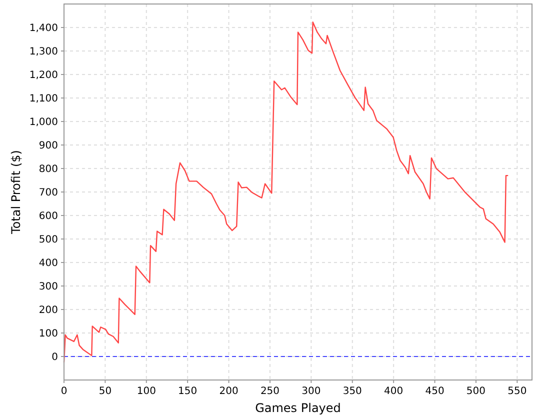  Describe the element at coordinates (48, 263) in the screenshot. I see `y-tick-label: 400` at that location.